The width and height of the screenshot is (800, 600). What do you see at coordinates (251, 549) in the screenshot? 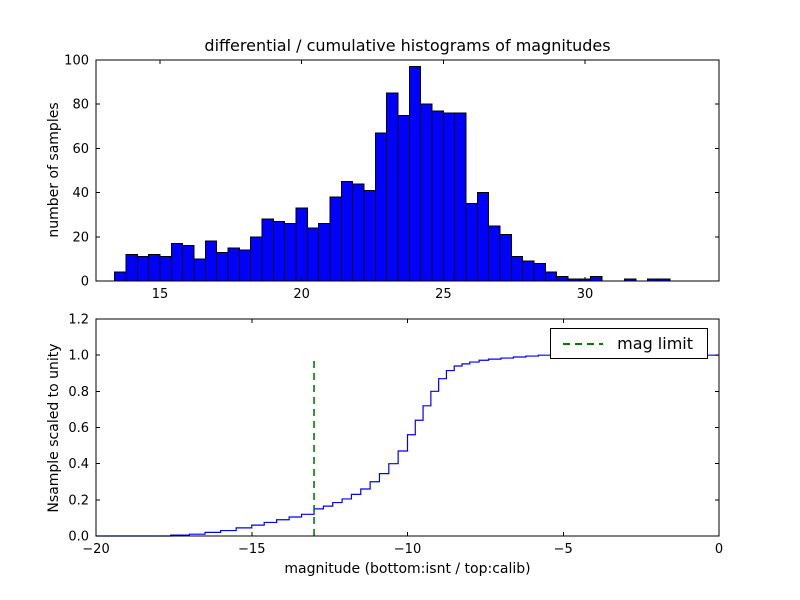
I see `x-tick-label: −15` at bounding box center [251, 549].